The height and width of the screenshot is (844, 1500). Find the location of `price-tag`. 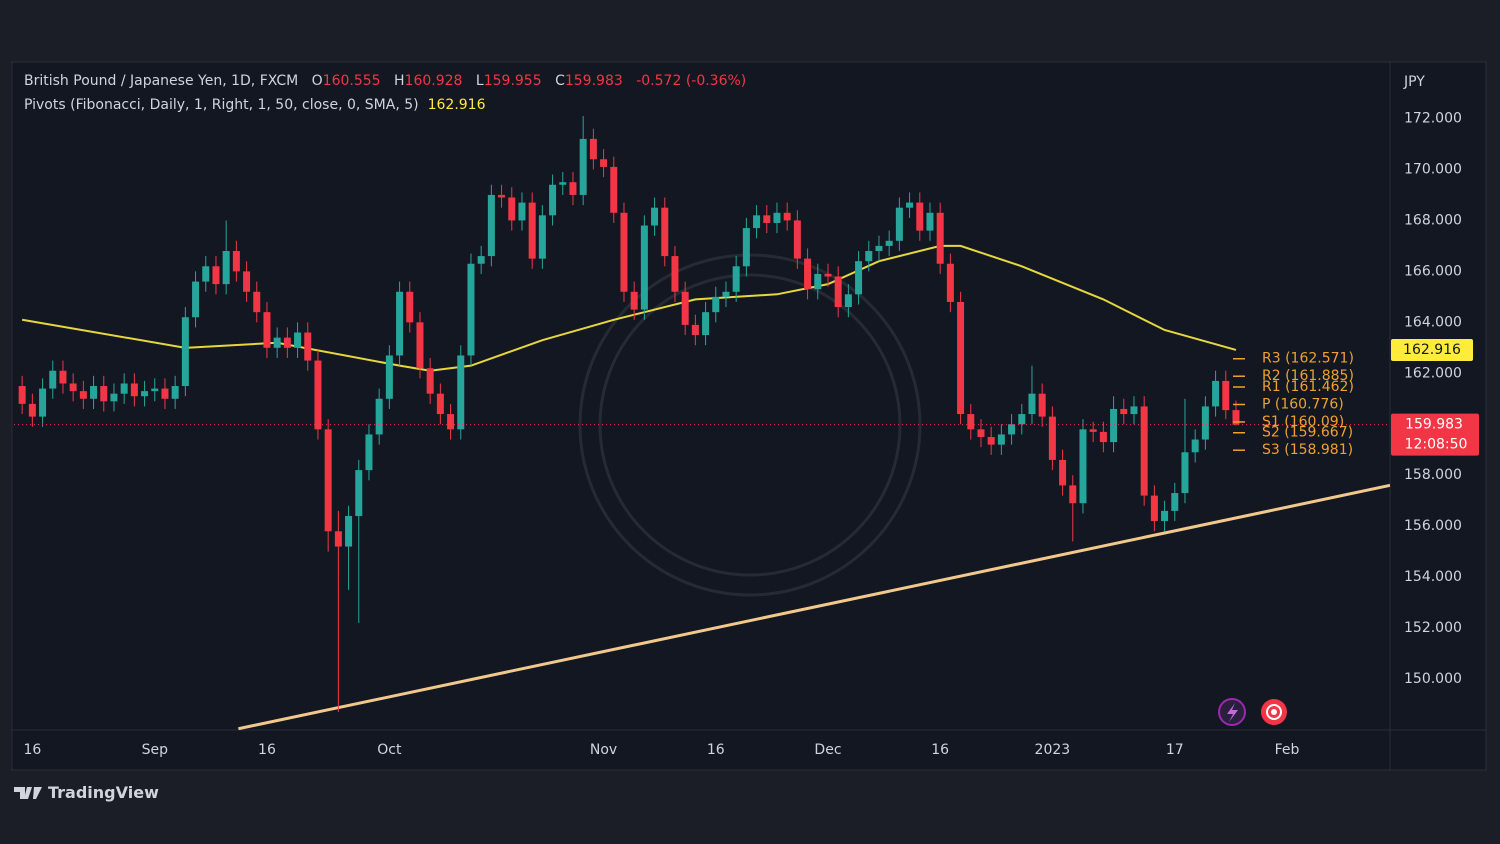

price-tag is located at coordinates (1435, 434).